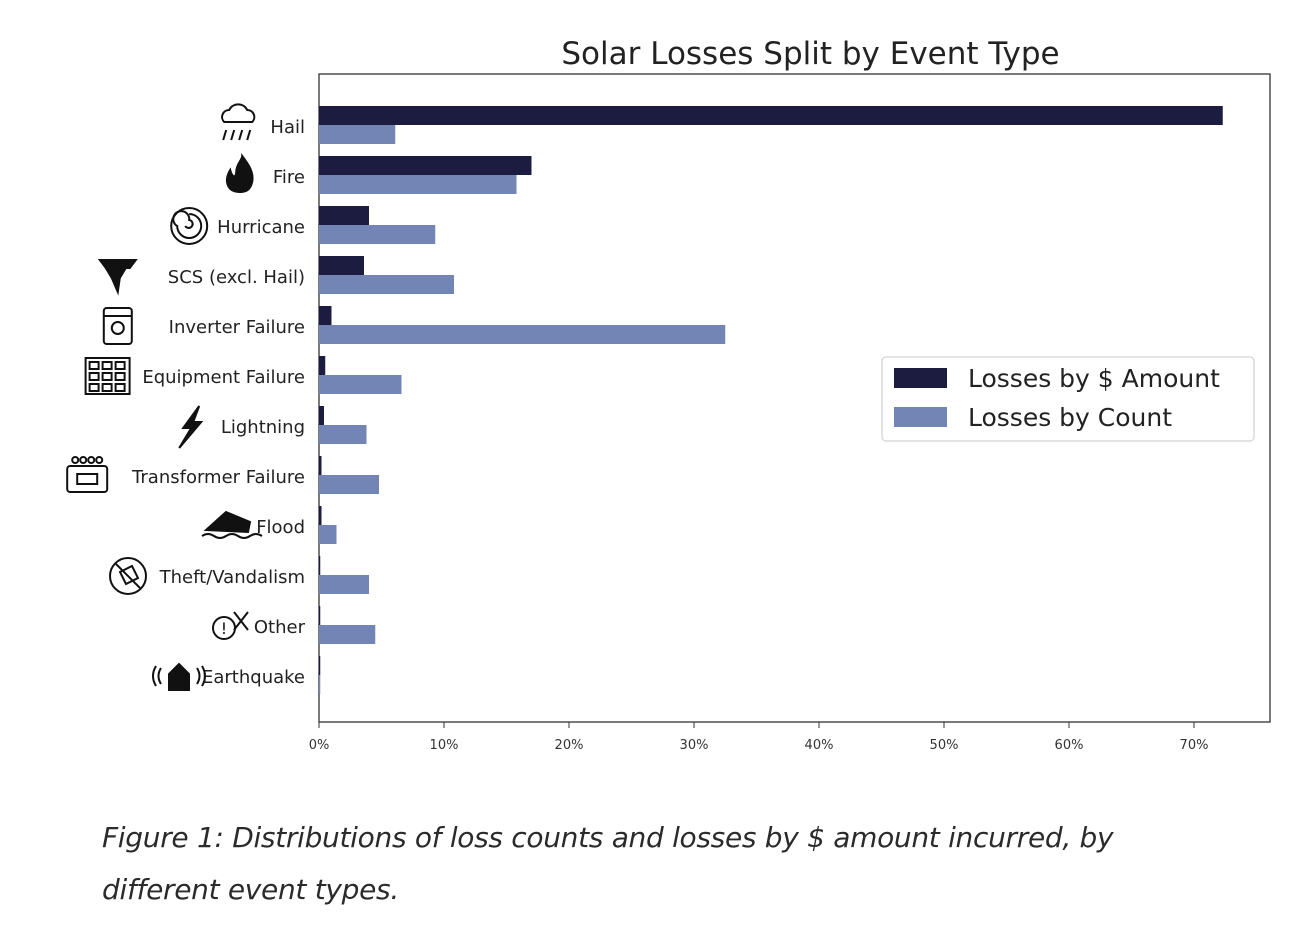  Describe the element at coordinates (322, 365) in the screenshot. I see `bar-losses-by-amount-equipment-failure` at that location.